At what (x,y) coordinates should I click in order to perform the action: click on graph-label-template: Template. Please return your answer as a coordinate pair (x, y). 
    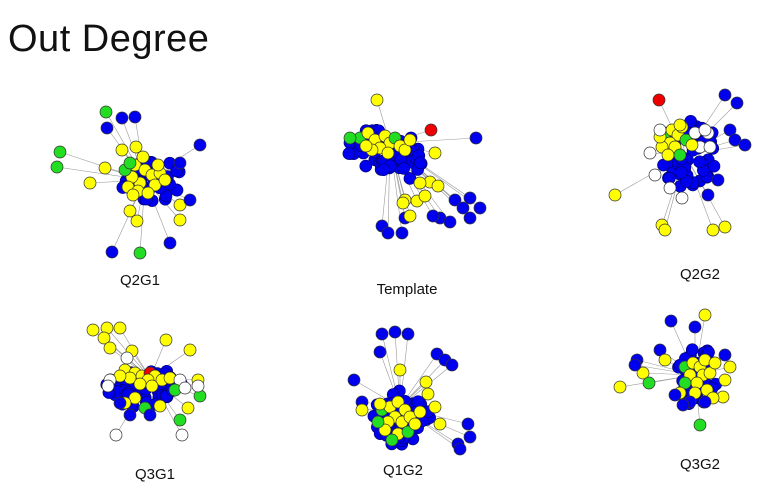
    Looking at the image, I should click on (407, 289).